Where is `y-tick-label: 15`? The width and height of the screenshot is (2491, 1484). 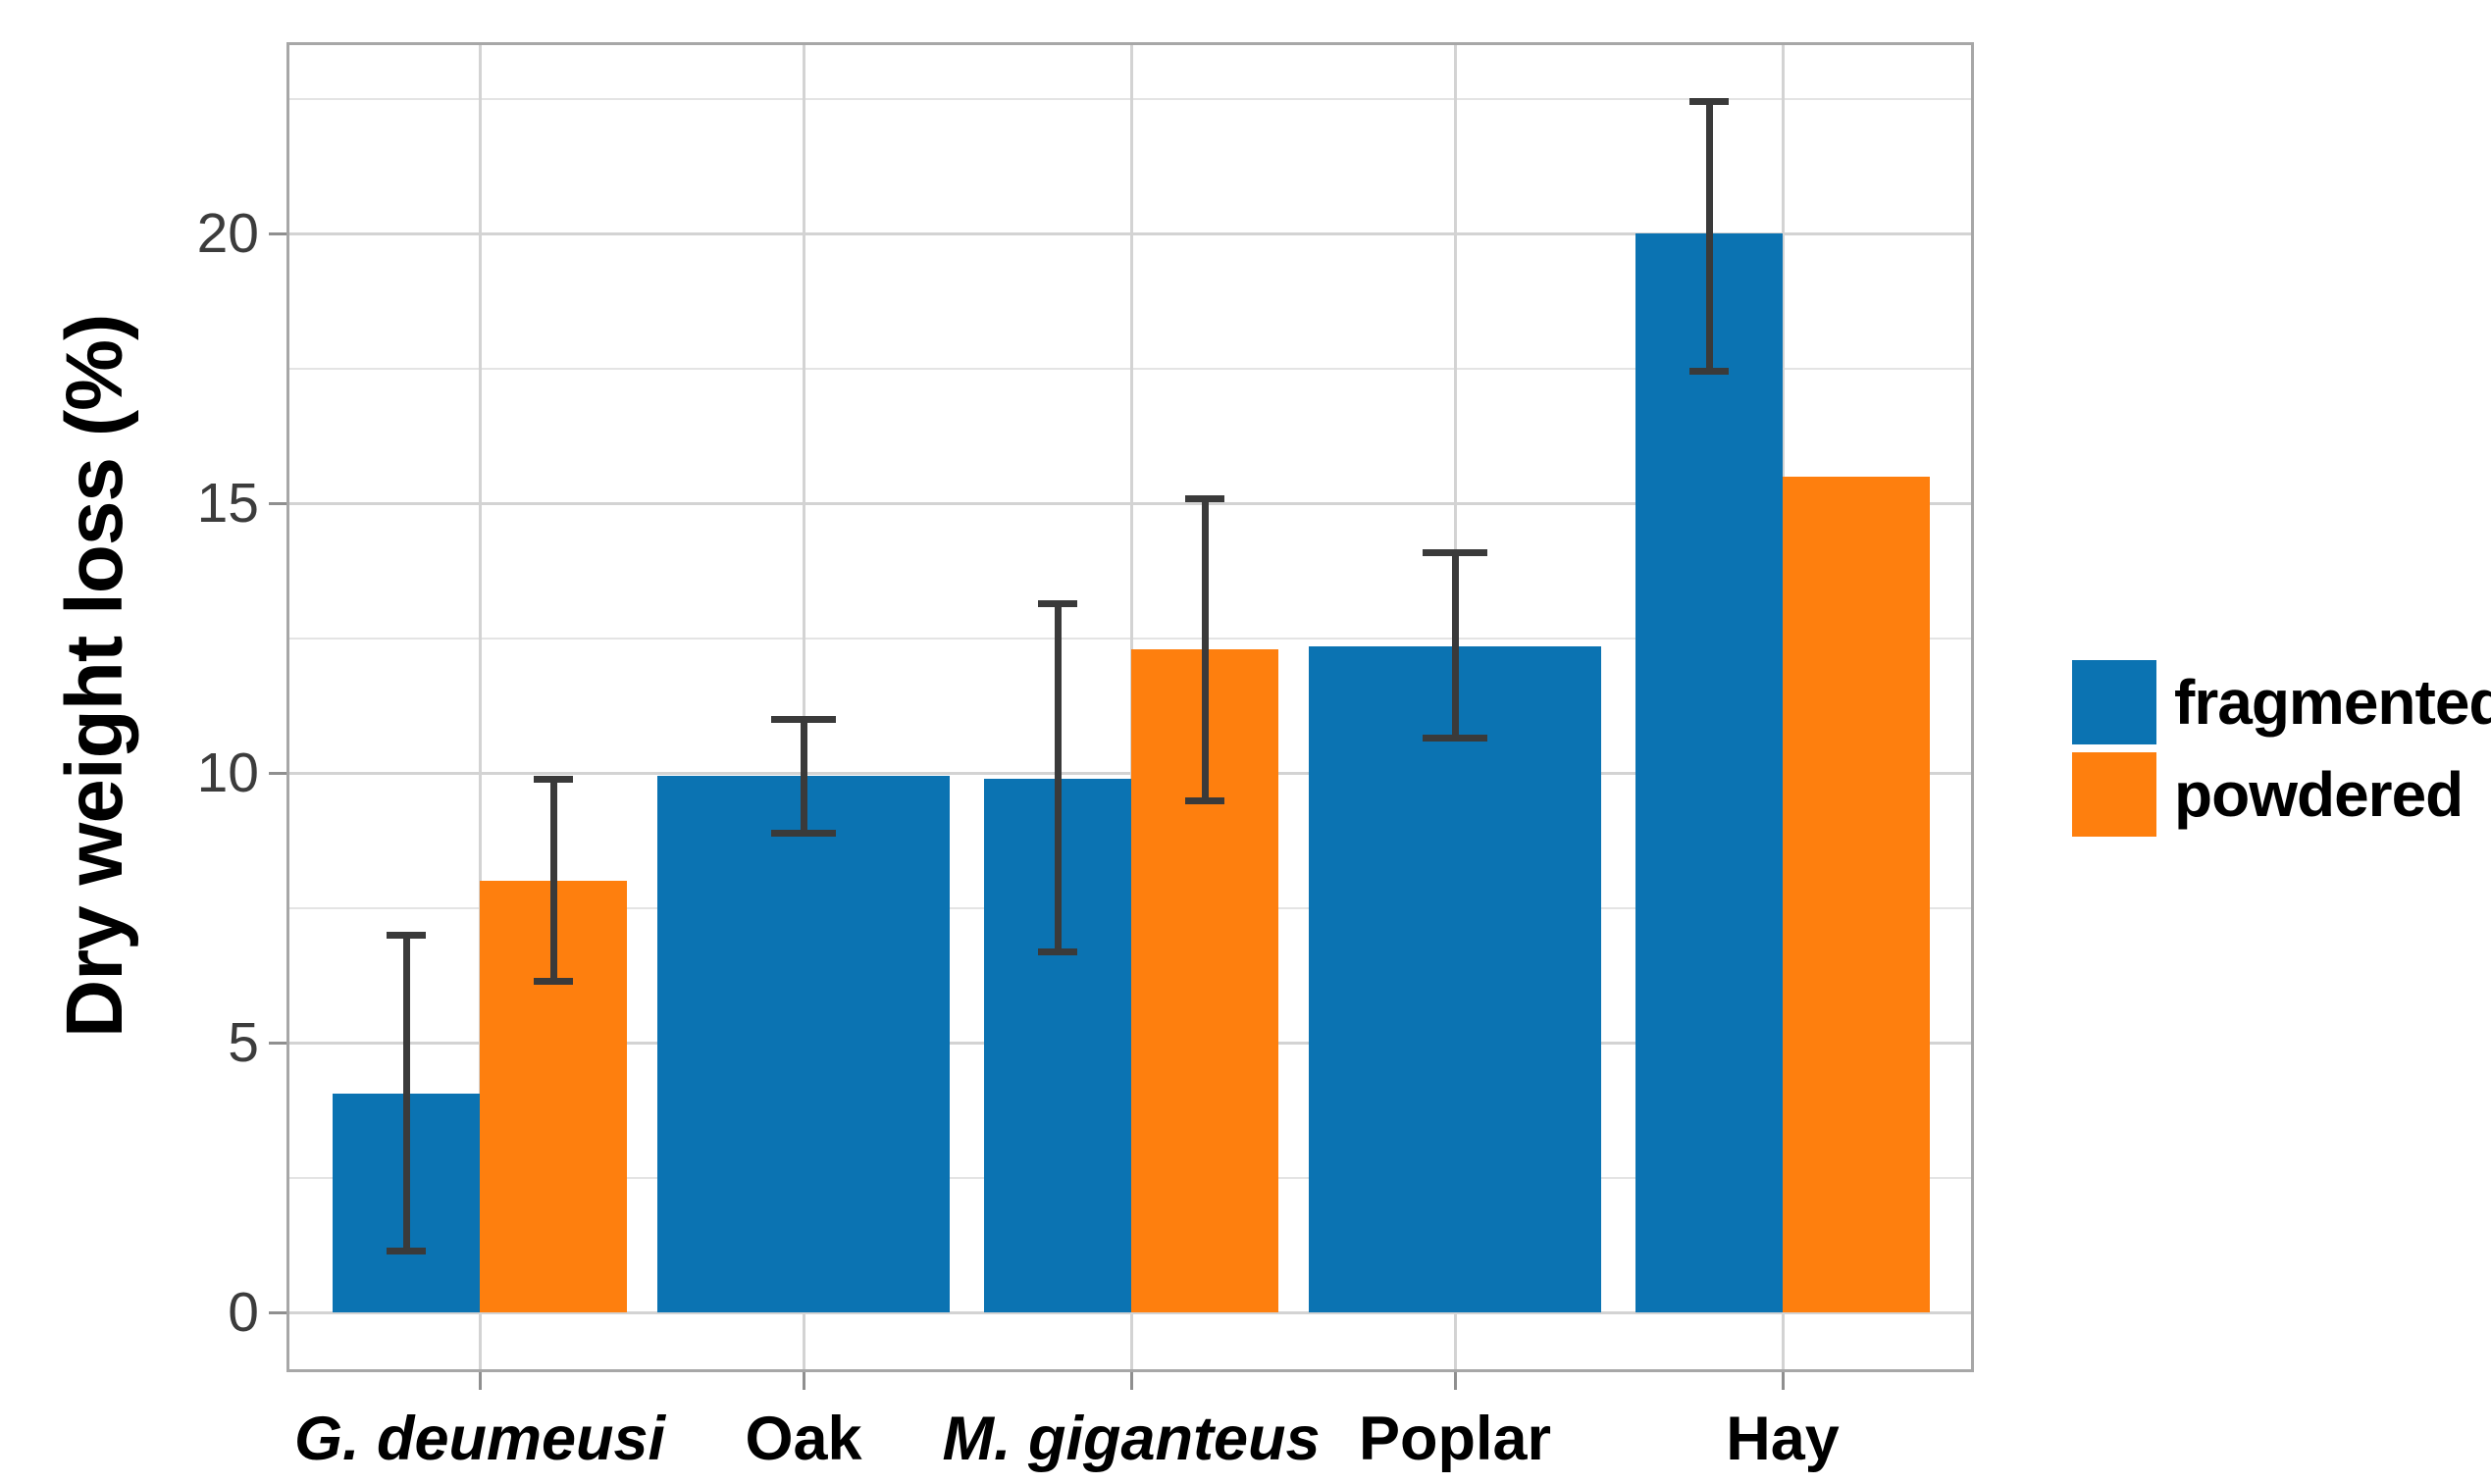 y-tick-label: 15 is located at coordinates (228, 504).